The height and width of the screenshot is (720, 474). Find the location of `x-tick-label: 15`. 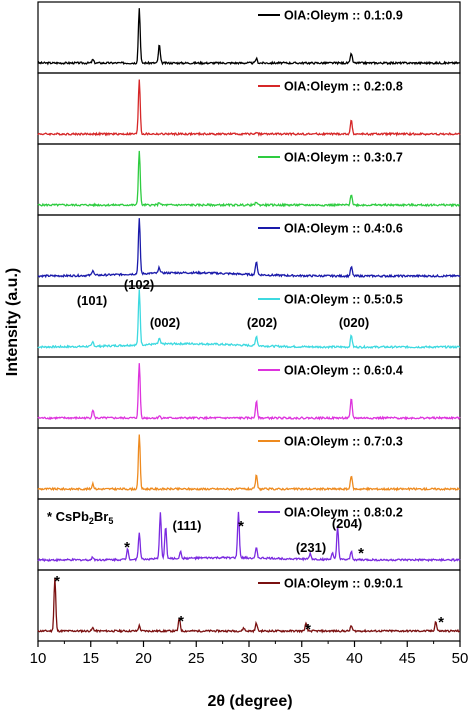

x-tick-label: 15 is located at coordinates (90, 658).